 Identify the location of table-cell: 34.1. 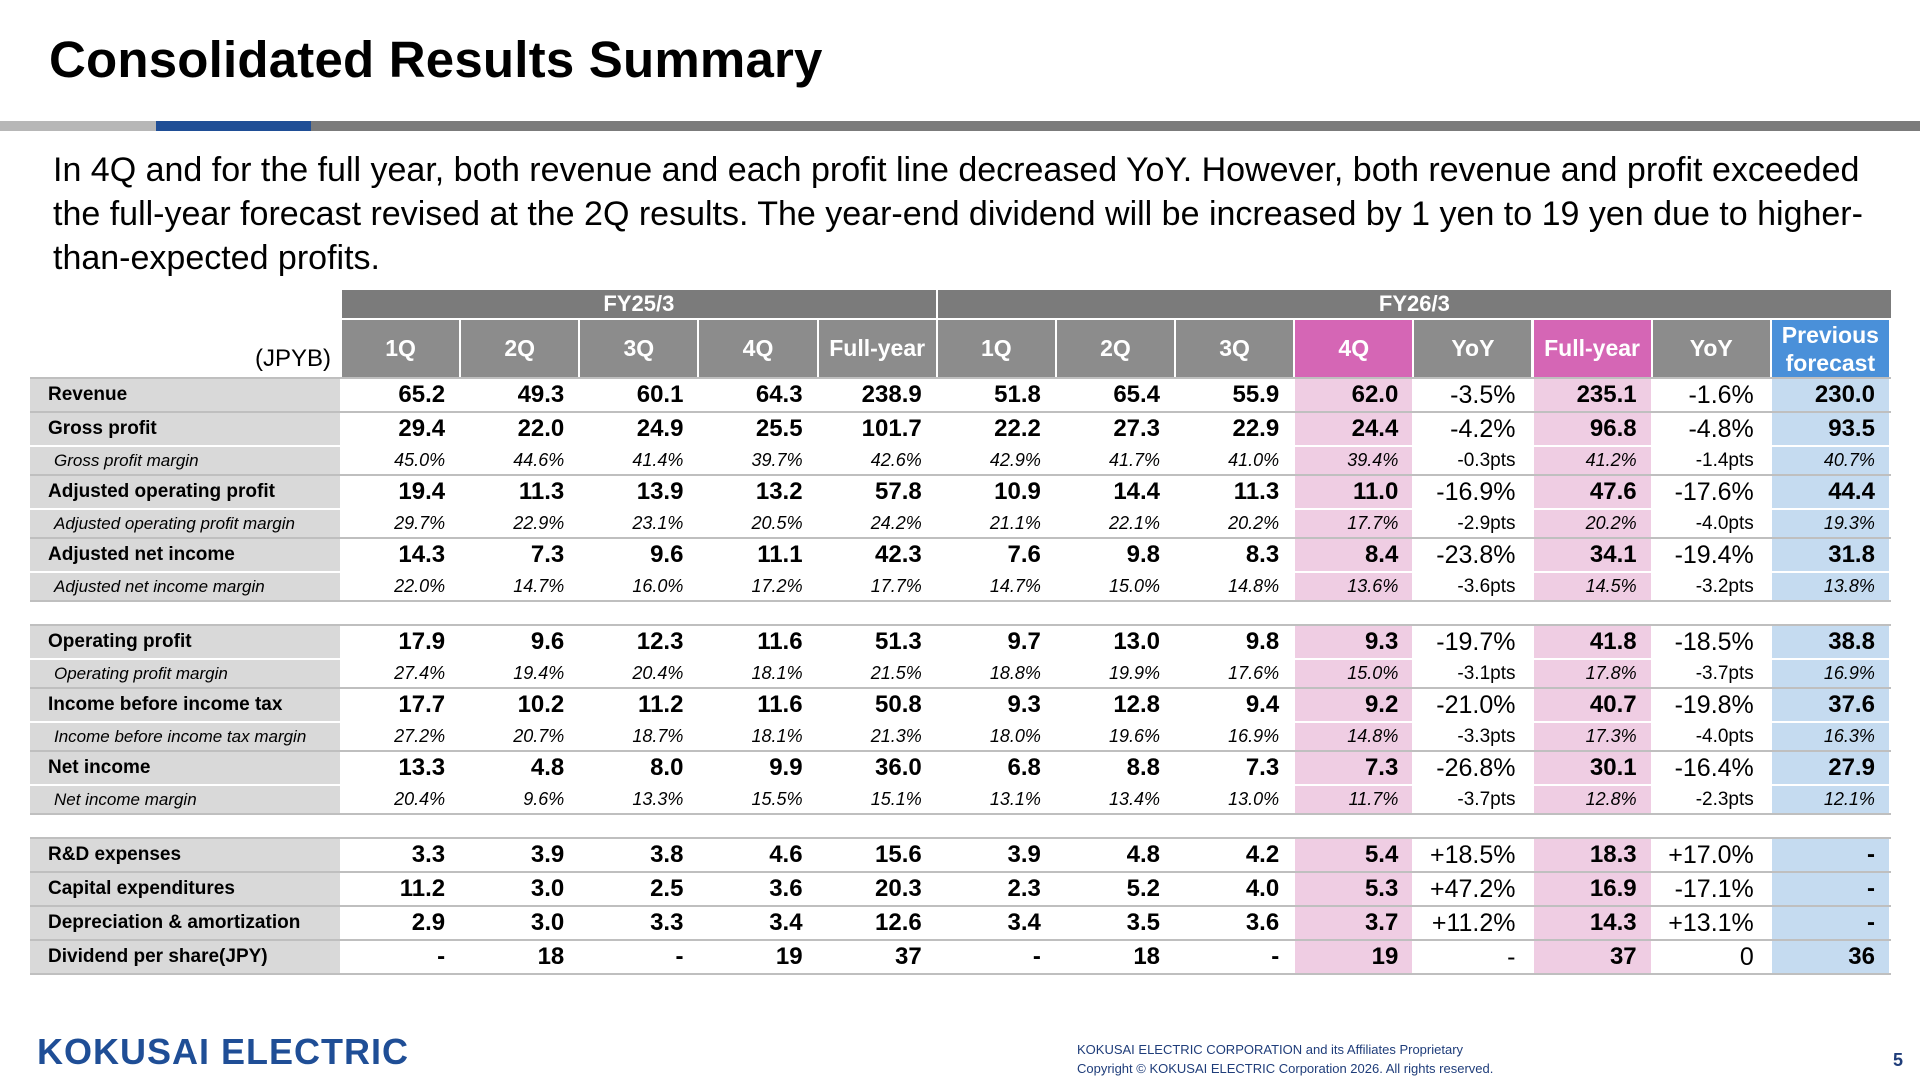
(1592, 555).